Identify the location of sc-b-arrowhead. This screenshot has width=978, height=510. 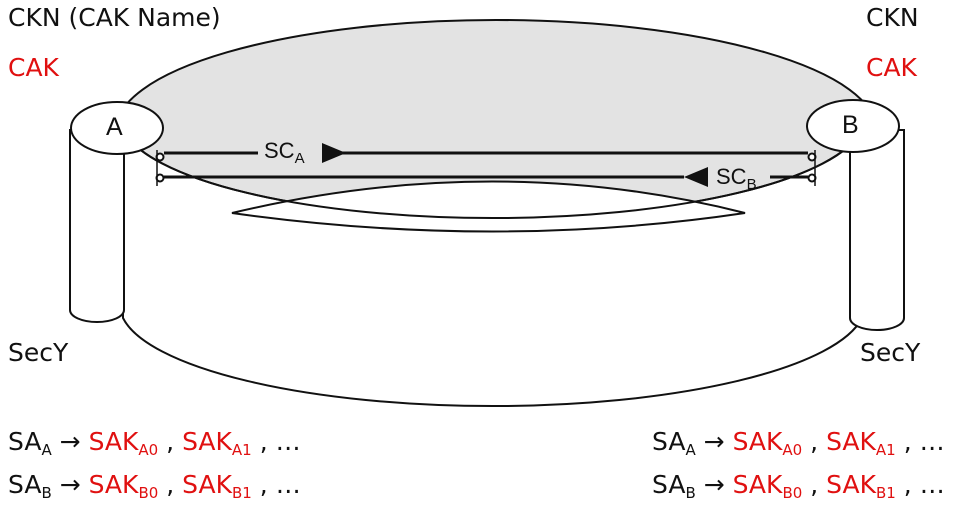
(696, 177).